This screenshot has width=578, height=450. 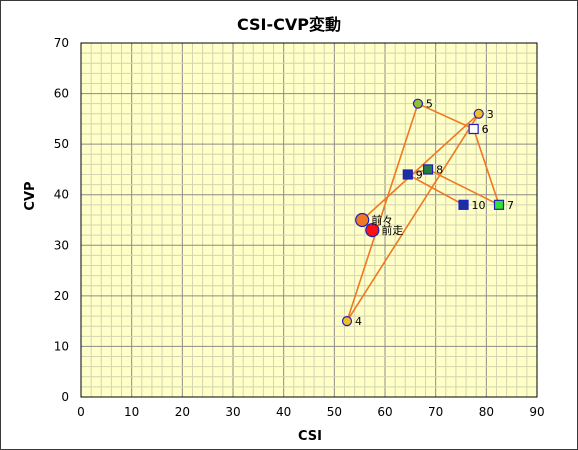 What do you see at coordinates (61, 245) in the screenshot?
I see `y-tick-label: 30` at bounding box center [61, 245].